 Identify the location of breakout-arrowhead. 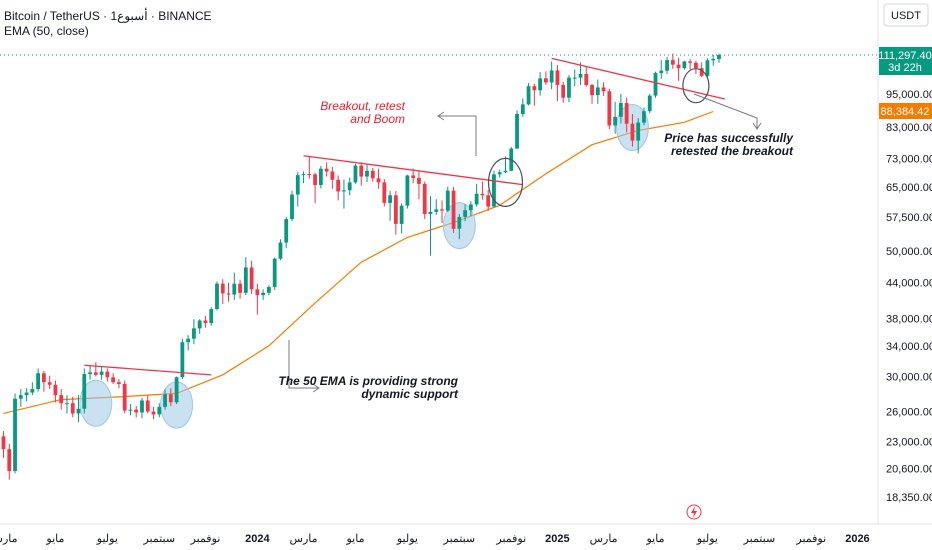
(441, 116).